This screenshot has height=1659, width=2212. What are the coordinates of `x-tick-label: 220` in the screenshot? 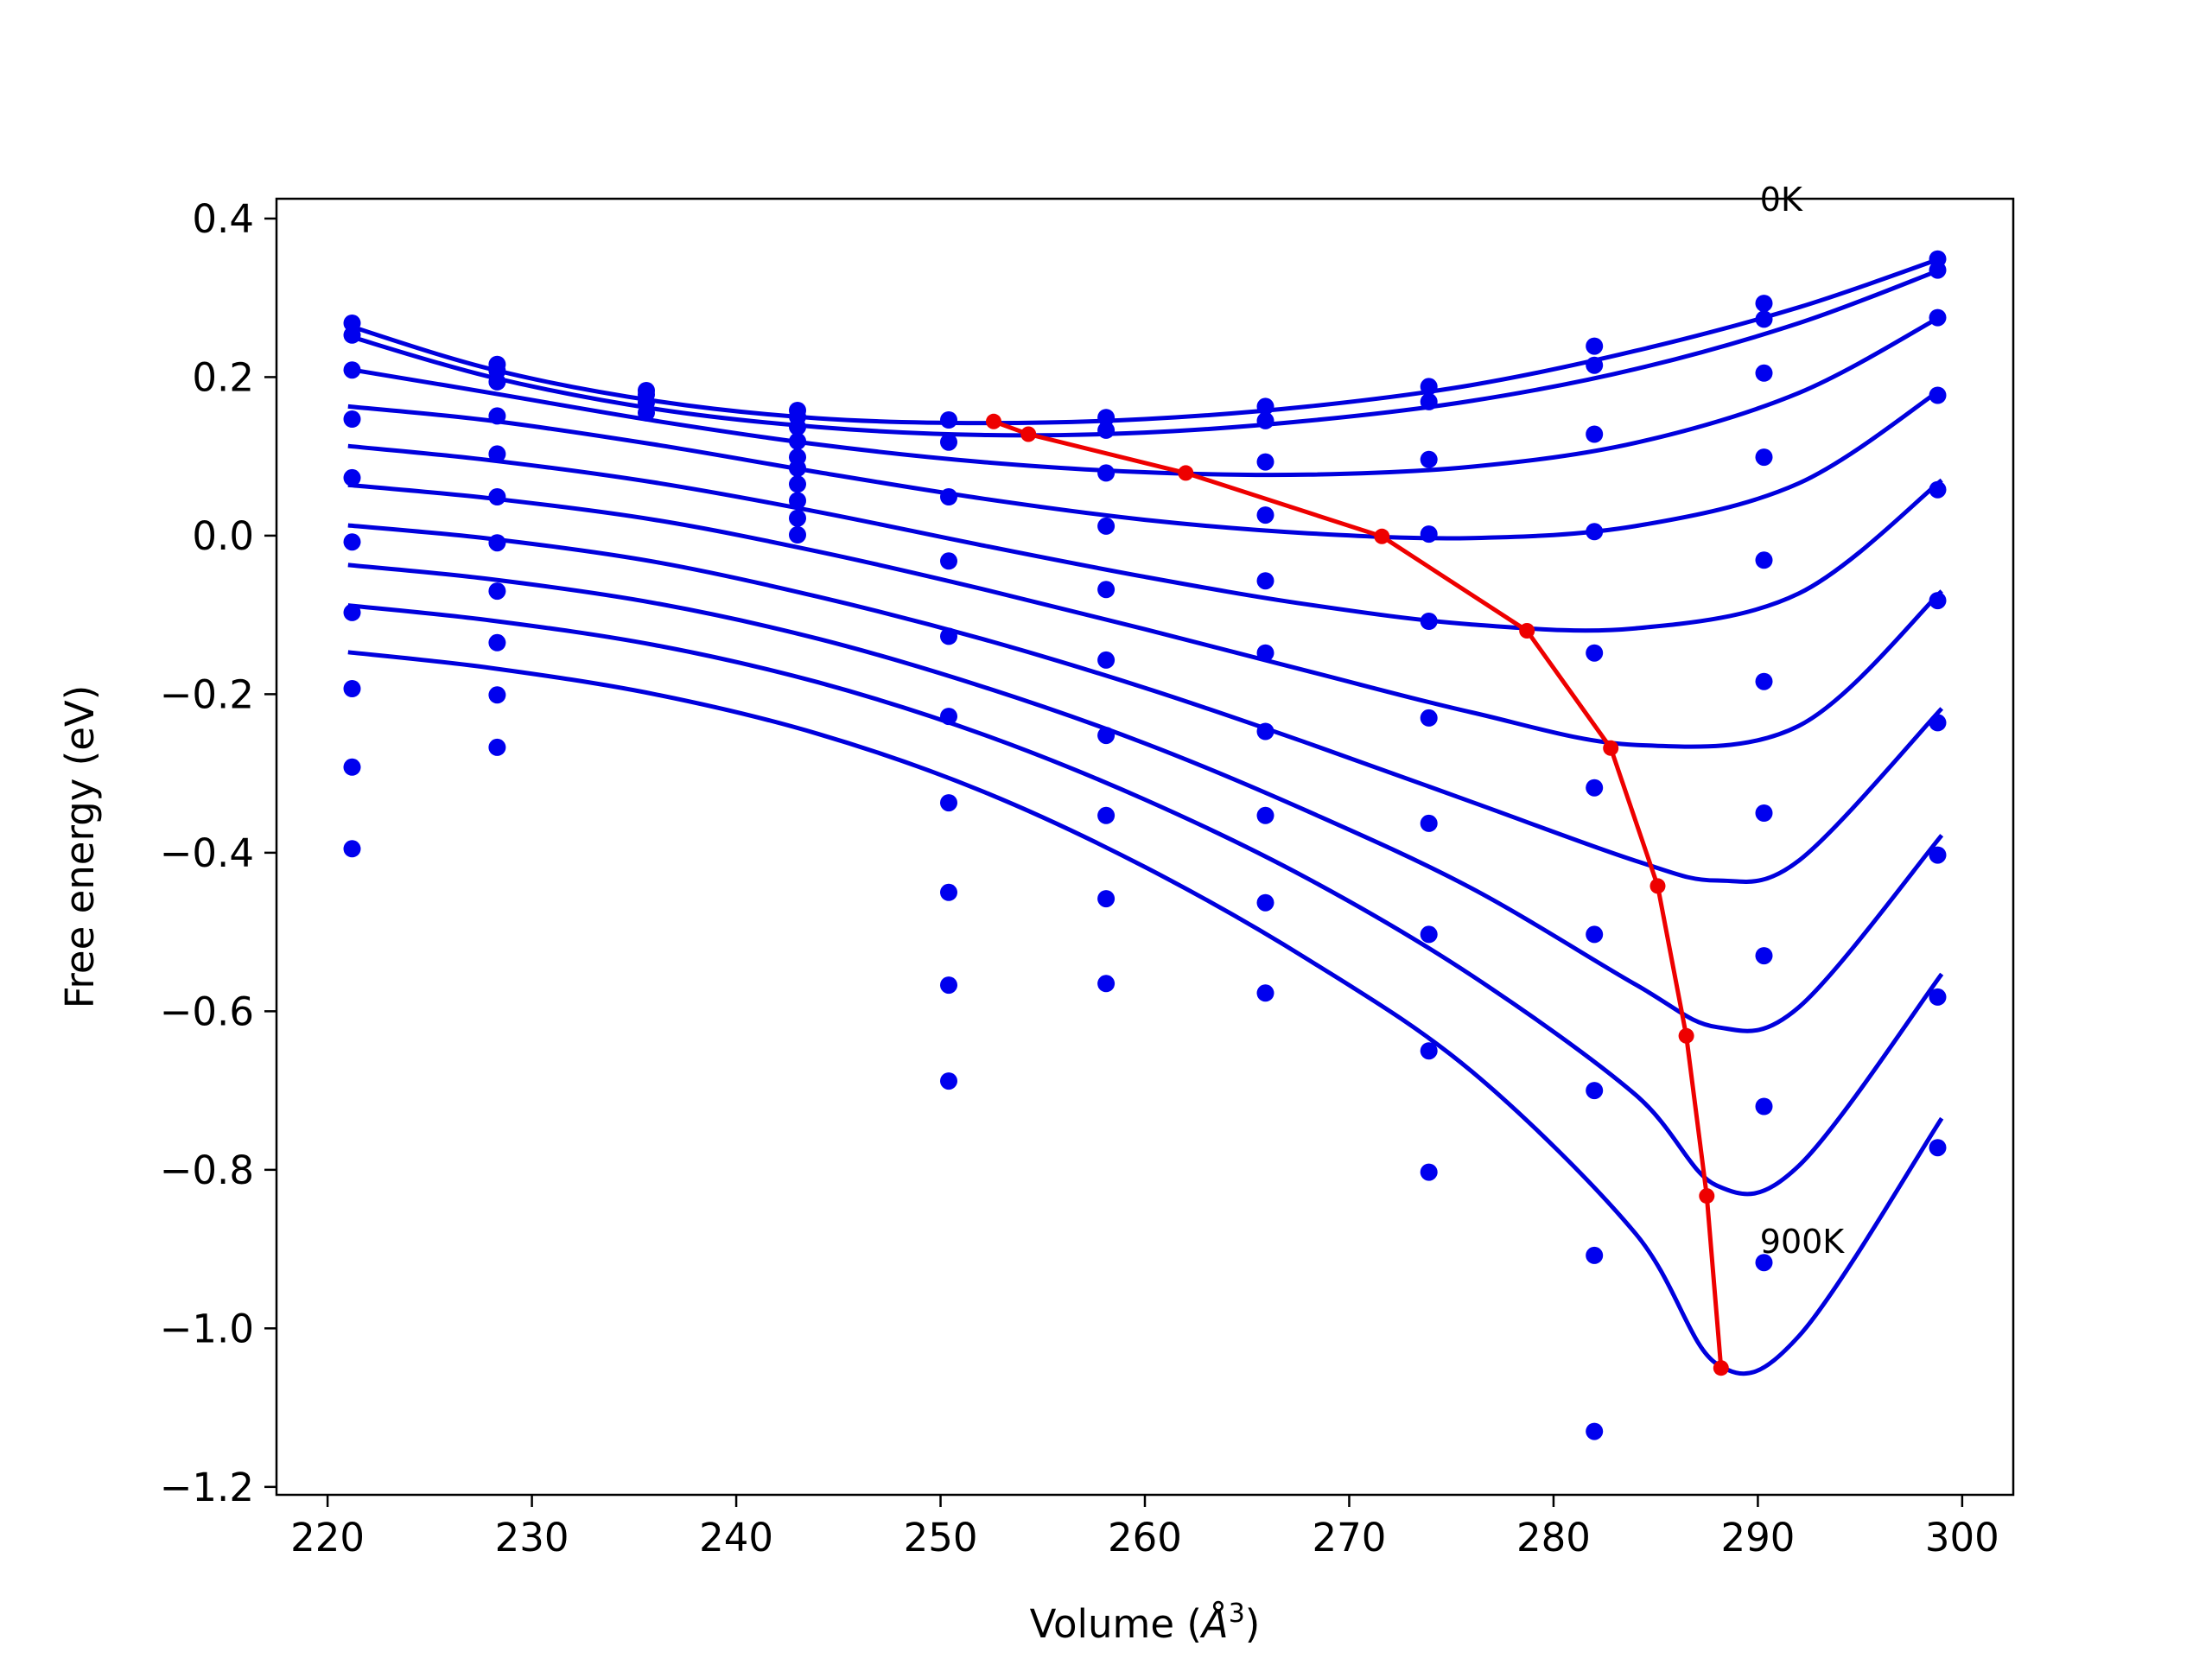 It's located at (327, 1537).